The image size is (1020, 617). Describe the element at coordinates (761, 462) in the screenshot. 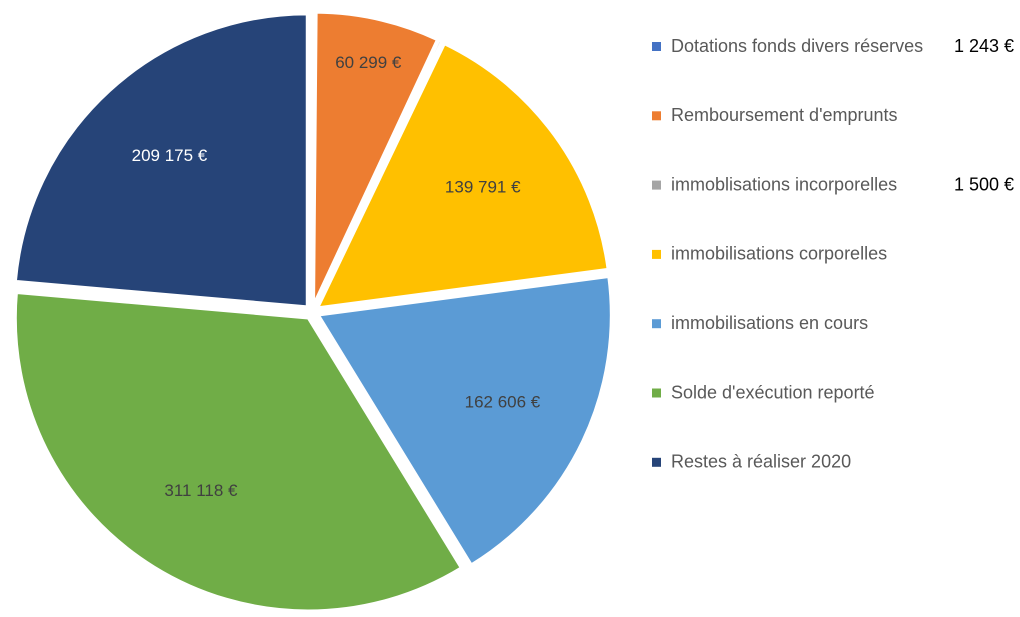

I see `legend-label: Restes à réaliser 2020` at that location.